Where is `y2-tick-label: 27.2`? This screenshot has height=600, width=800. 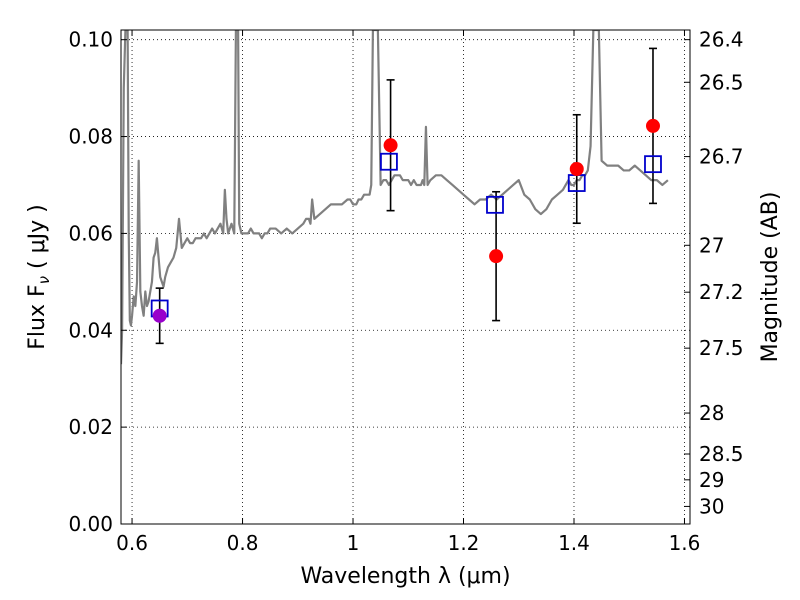
y2-tick-label: 27.2 is located at coordinates (721, 292).